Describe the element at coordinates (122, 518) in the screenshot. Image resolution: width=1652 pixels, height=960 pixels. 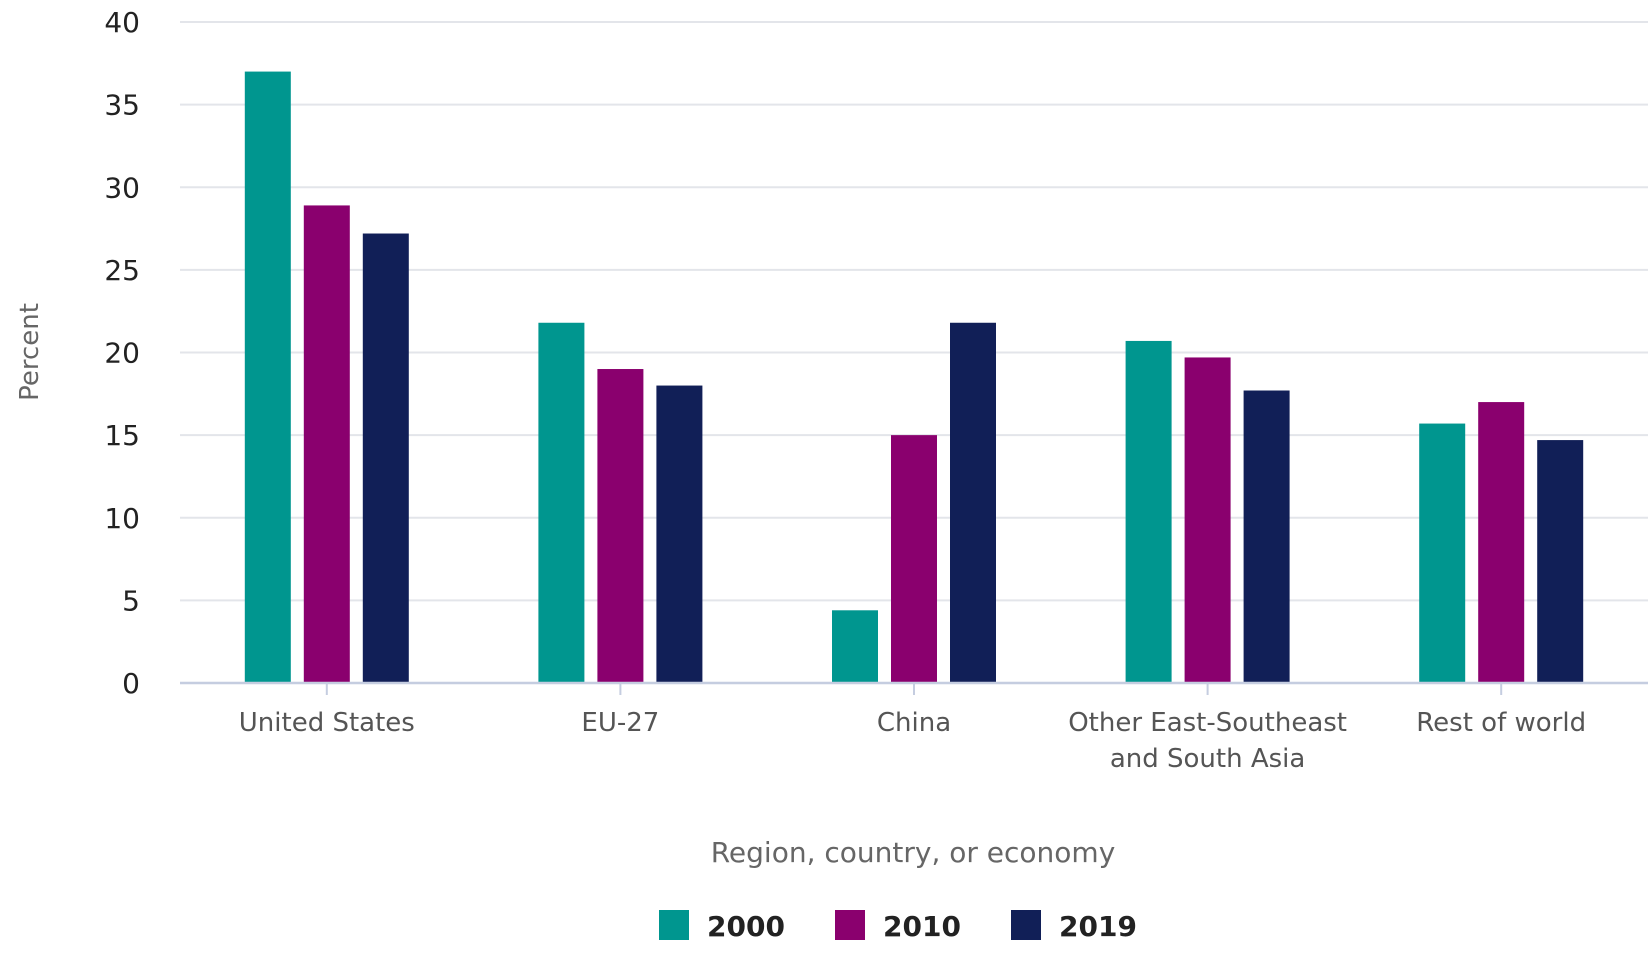
I see `y-tick-label: 10` at that location.